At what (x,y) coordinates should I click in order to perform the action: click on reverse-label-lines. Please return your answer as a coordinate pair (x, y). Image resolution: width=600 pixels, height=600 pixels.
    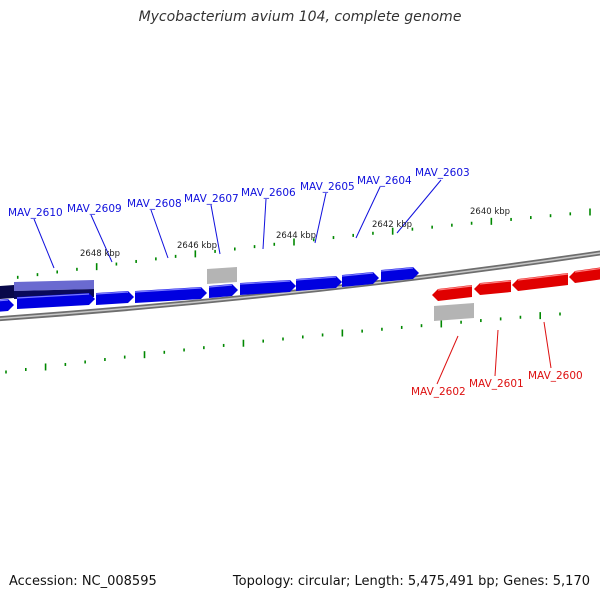
    Looking at the image, I should click on (494, 353).